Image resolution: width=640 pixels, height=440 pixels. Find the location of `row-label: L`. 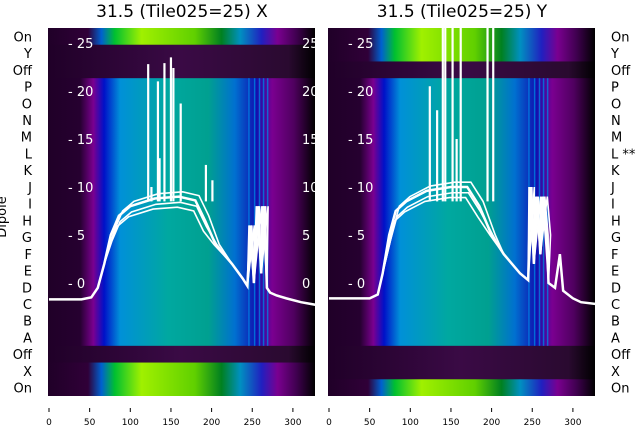

row-label: L is located at coordinates (29, 154).